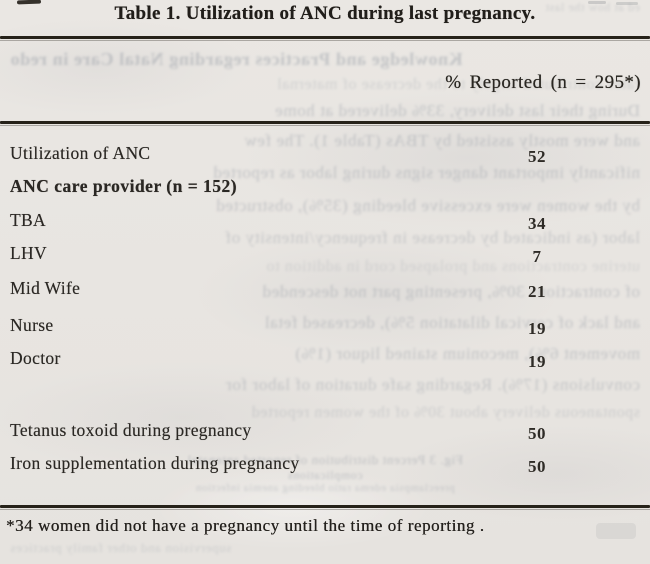 The height and width of the screenshot is (564, 650). What do you see at coordinates (543, 82) in the screenshot?
I see `column-header-percent-reported: % Reported (n = 295*)` at bounding box center [543, 82].